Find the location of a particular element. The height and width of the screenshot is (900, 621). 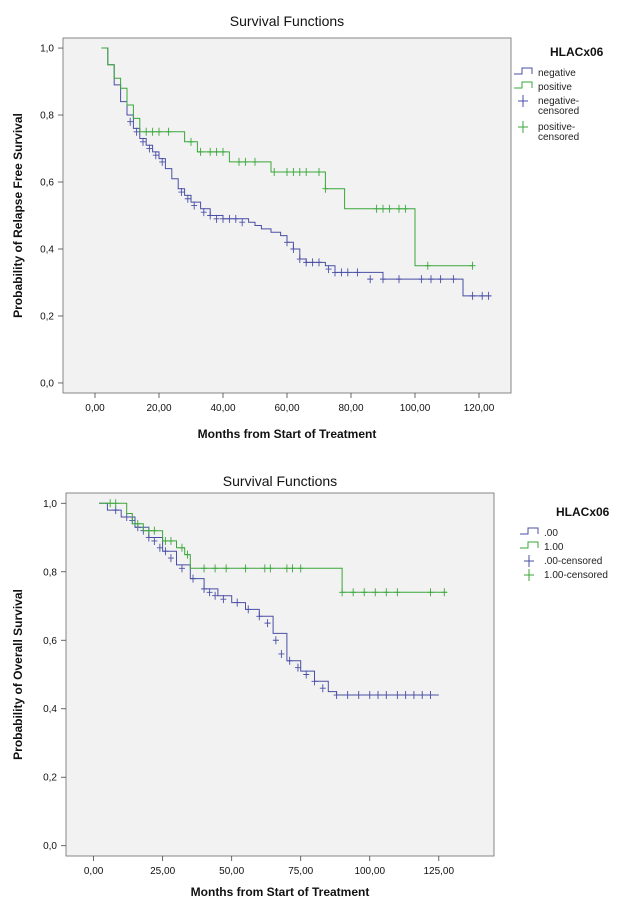

legend-label: positive is located at coordinates (555, 87).